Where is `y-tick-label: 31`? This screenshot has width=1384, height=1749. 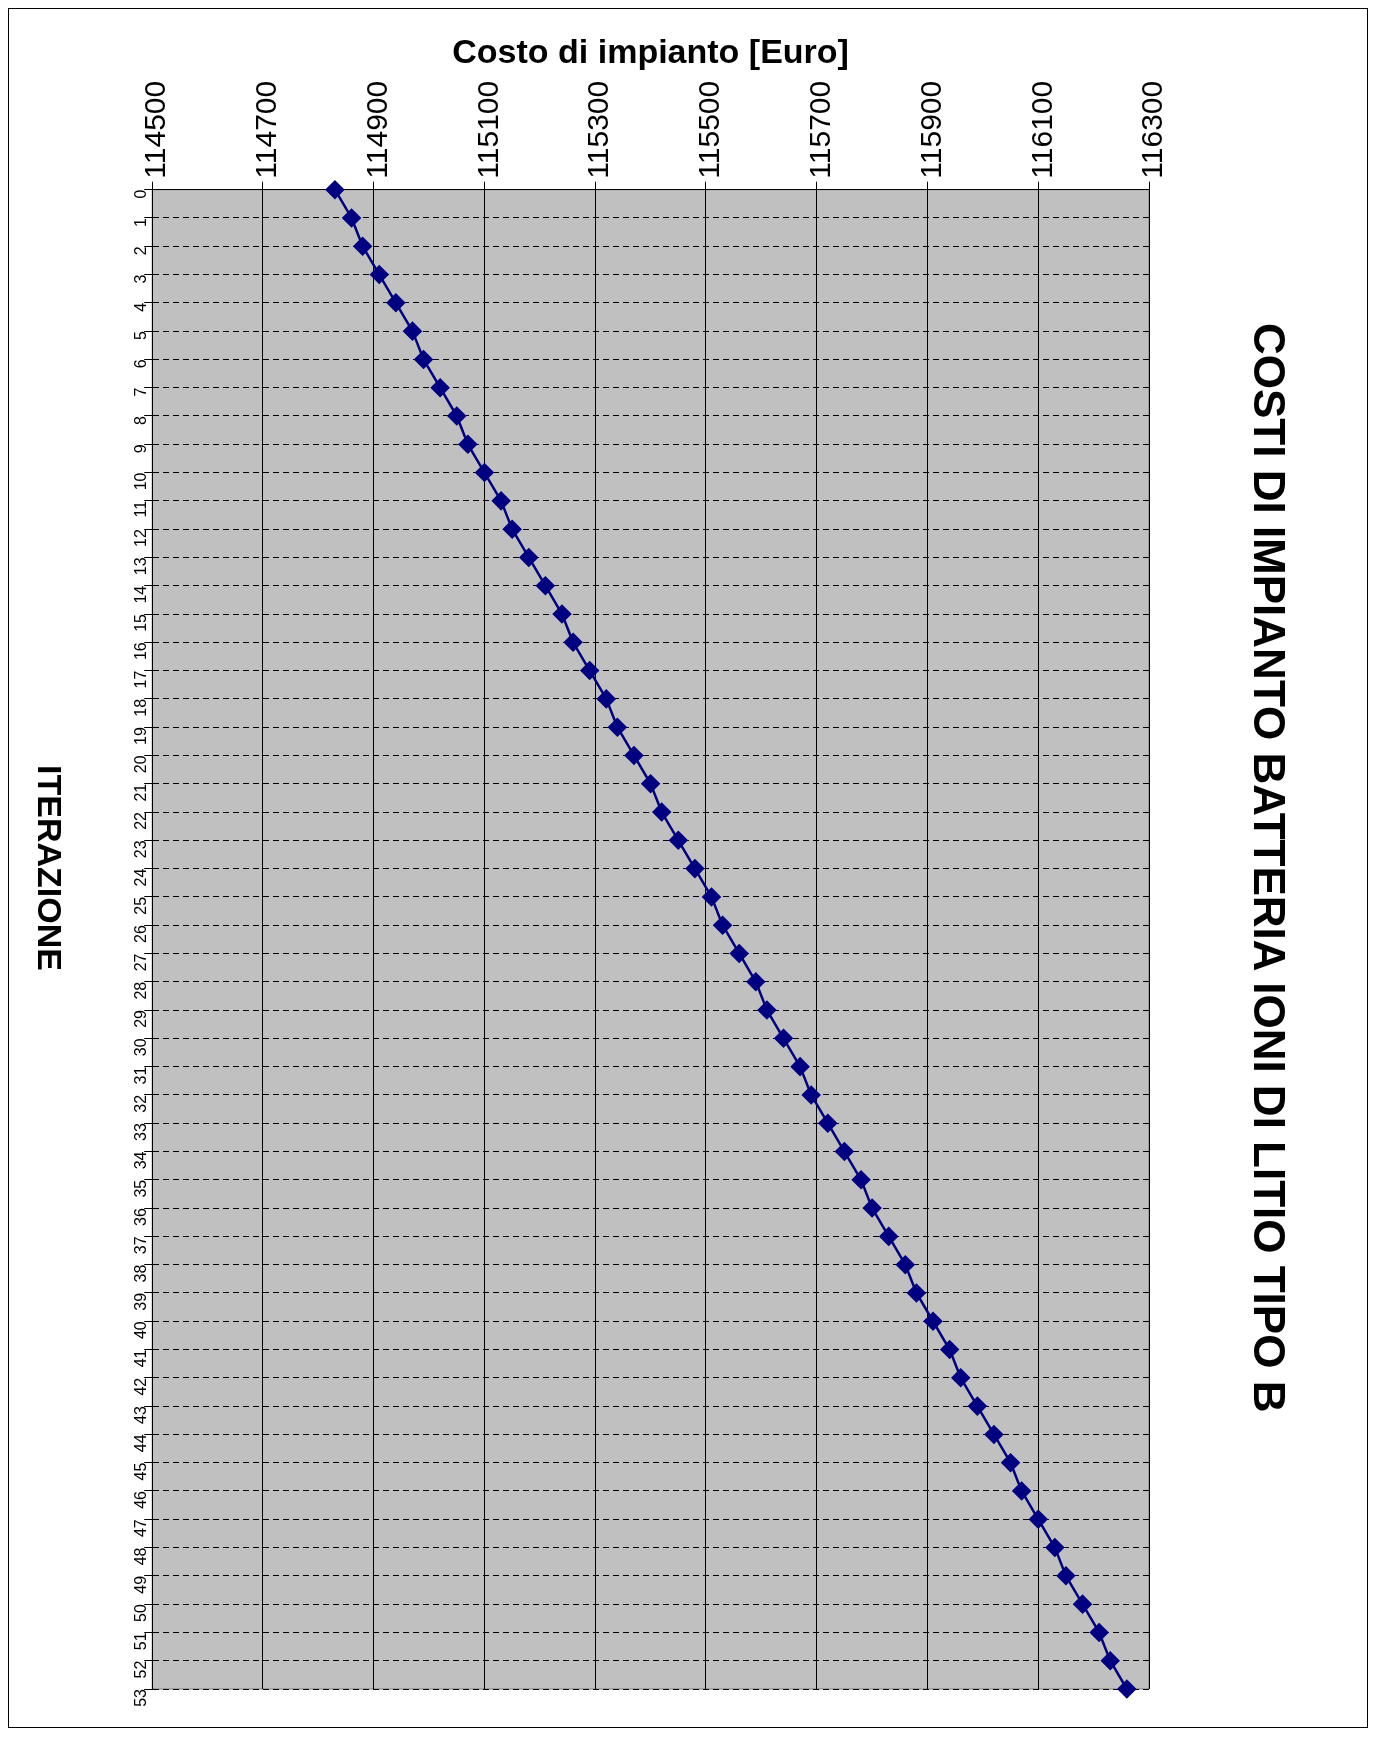 y-tick-label: 31 is located at coordinates (140, 1075).